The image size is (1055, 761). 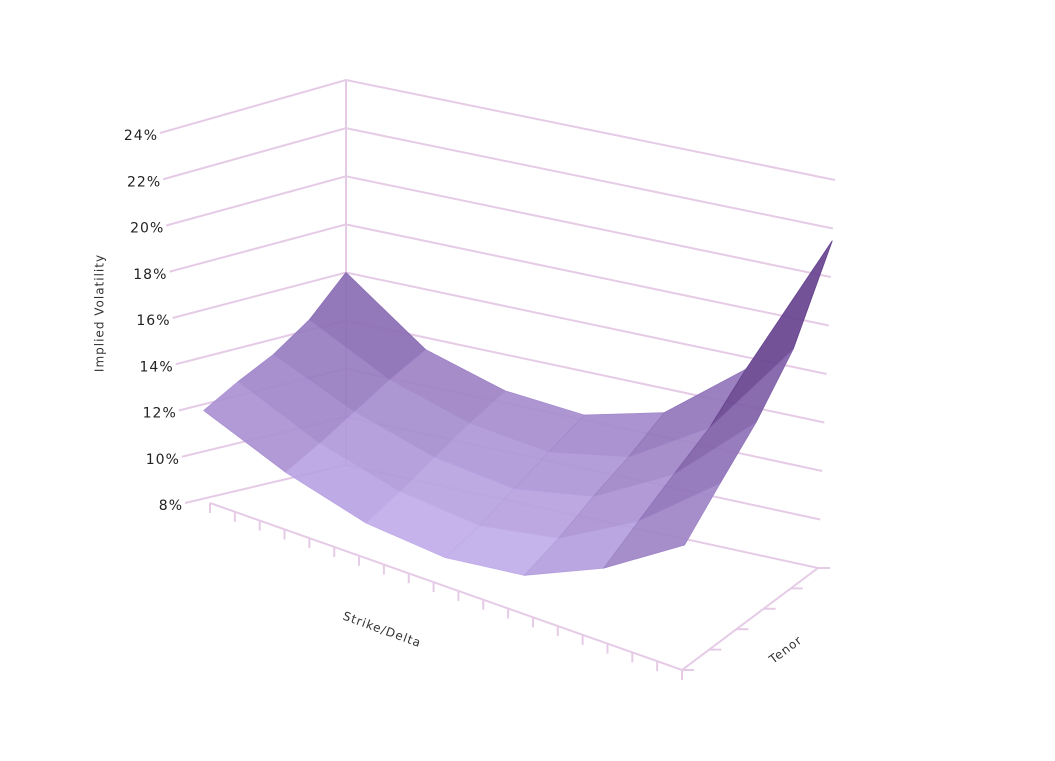 What do you see at coordinates (785, 650) in the screenshot?
I see `y-axis-title: Tenor` at bounding box center [785, 650].